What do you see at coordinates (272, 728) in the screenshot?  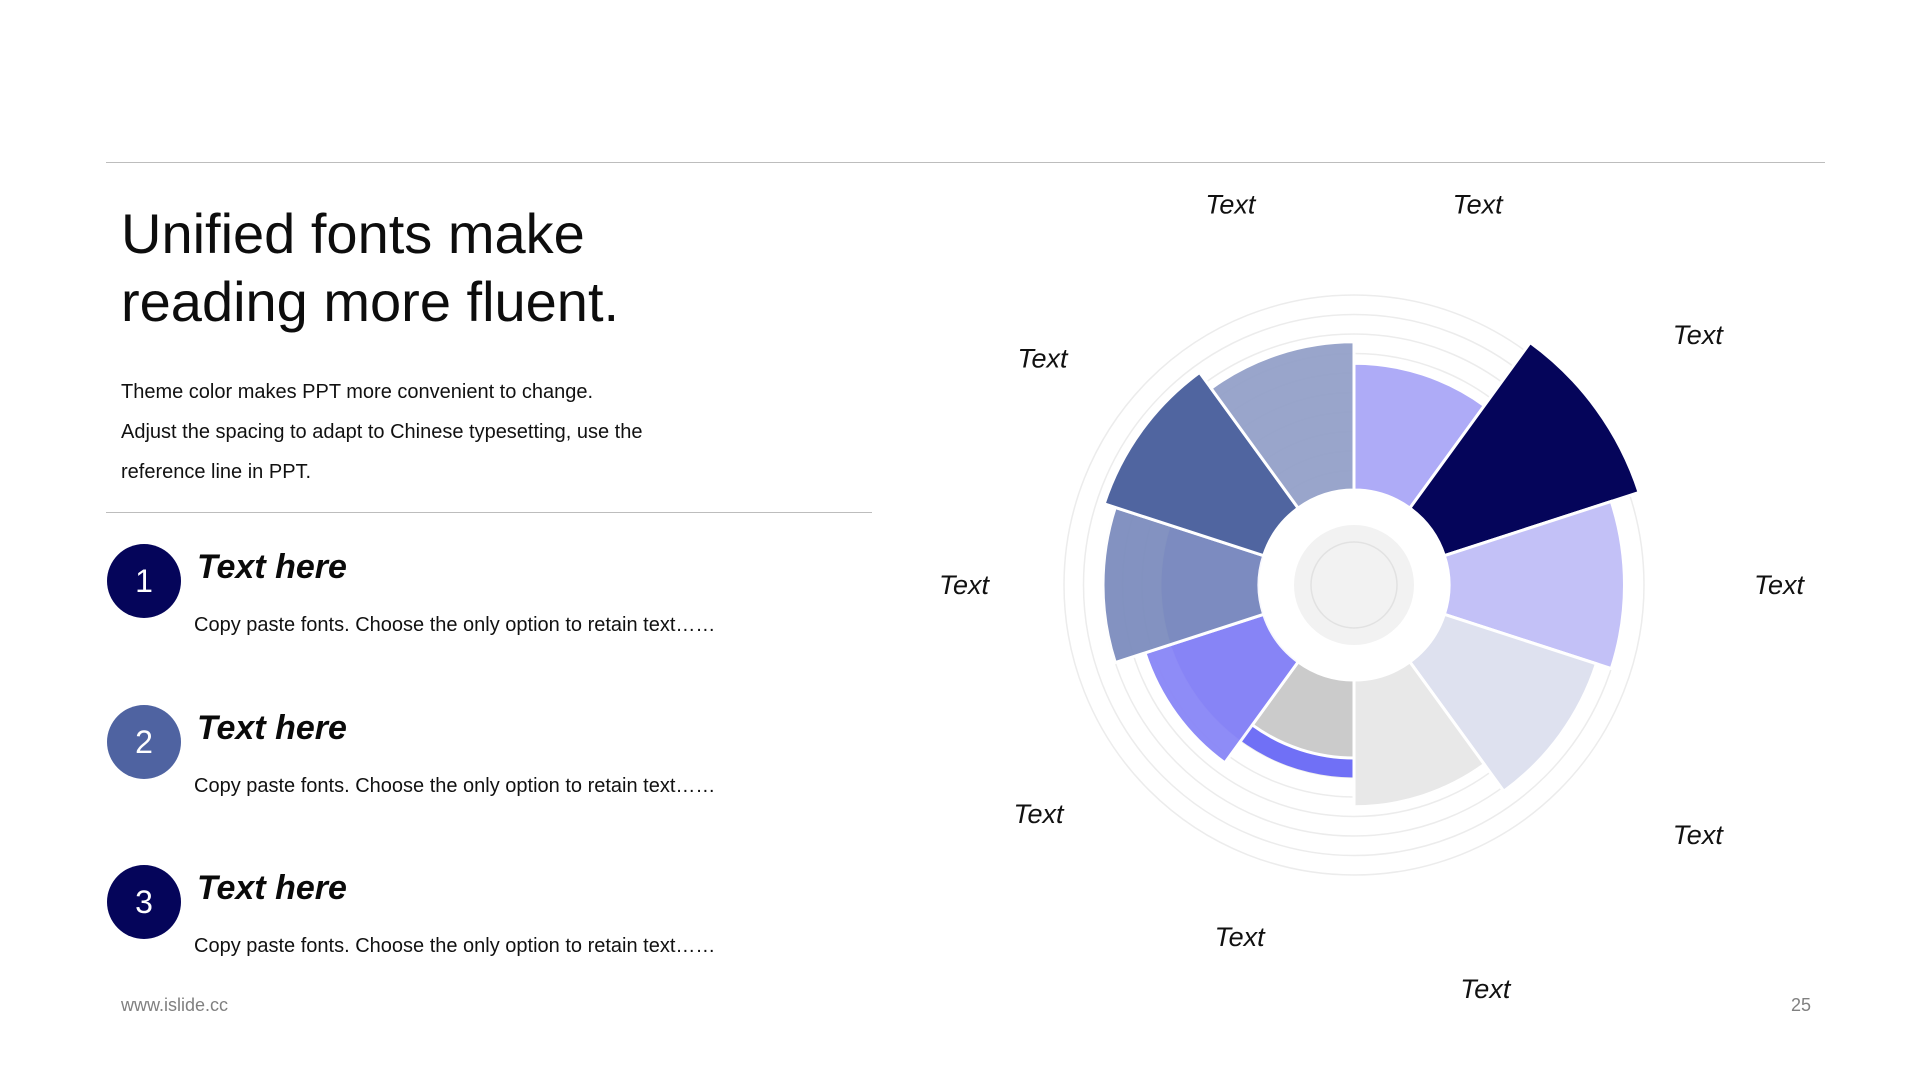 I see `item-title-2: Text here` at bounding box center [272, 728].